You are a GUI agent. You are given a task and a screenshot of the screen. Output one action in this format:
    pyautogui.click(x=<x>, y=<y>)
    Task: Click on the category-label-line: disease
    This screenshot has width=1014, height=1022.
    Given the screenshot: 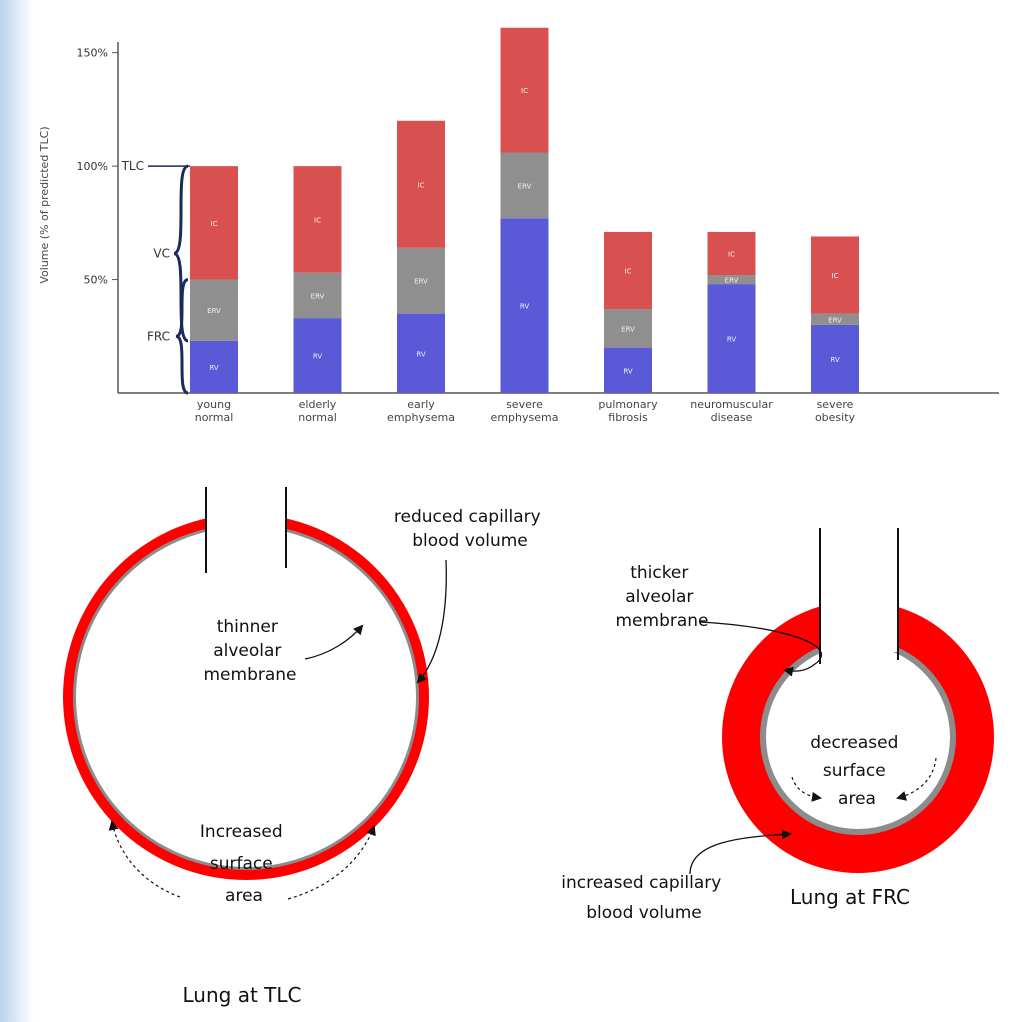 What is the action you would take?
    pyautogui.click(x=732, y=417)
    